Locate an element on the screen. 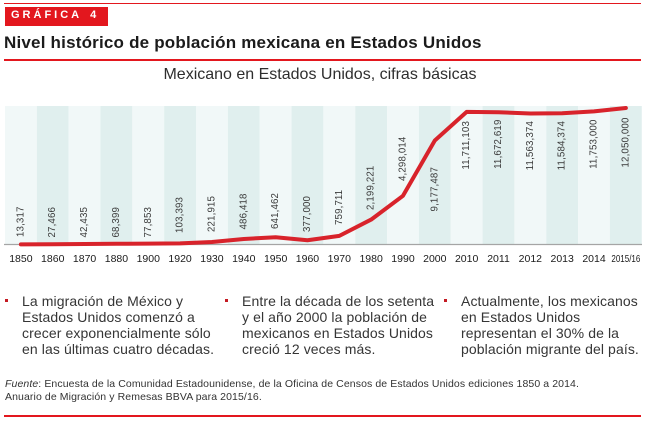  svg-text: 221,915 is located at coordinates (211, 214).